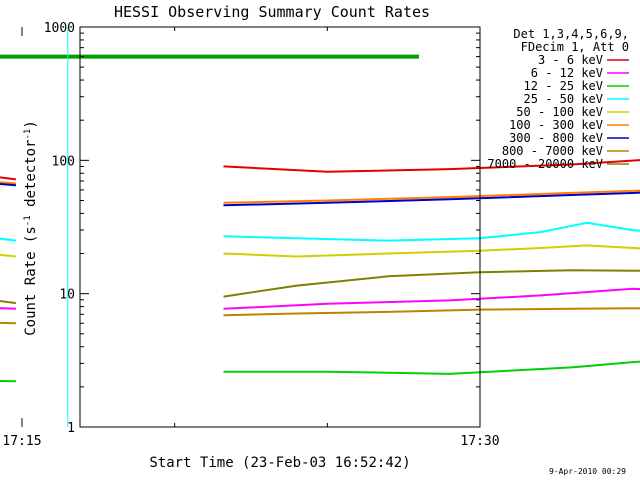 This screenshot has height=480, width=640. I want to click on y-axis-label-mid: detector, so click(31, 178).